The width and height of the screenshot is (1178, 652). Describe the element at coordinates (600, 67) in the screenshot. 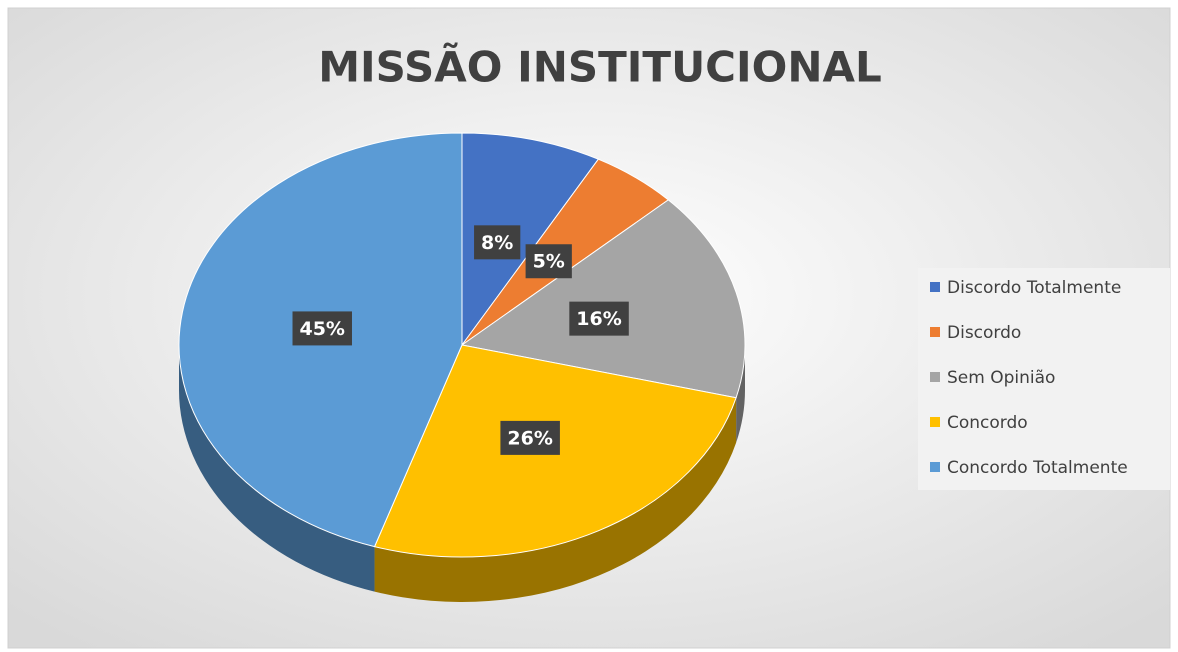

I see `chart-title: MISSÃO INSTITUCIONAL` at that location.